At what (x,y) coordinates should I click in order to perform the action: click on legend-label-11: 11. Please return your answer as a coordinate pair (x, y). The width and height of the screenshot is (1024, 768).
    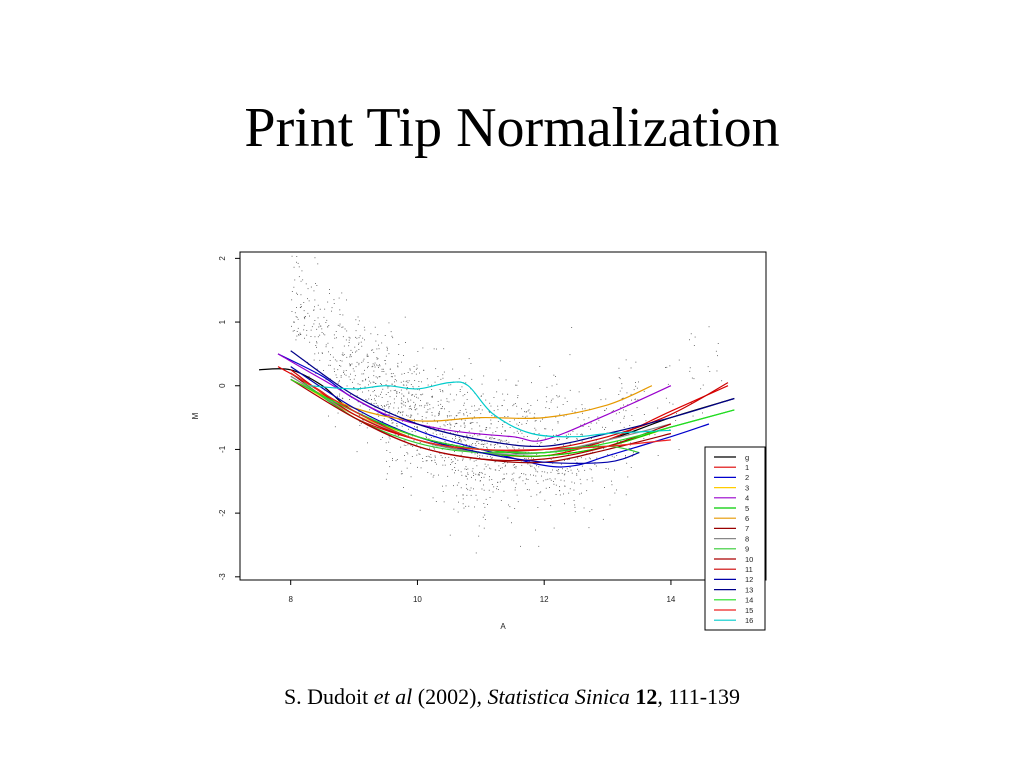
    Looking at the image, I should click on (749, 569).